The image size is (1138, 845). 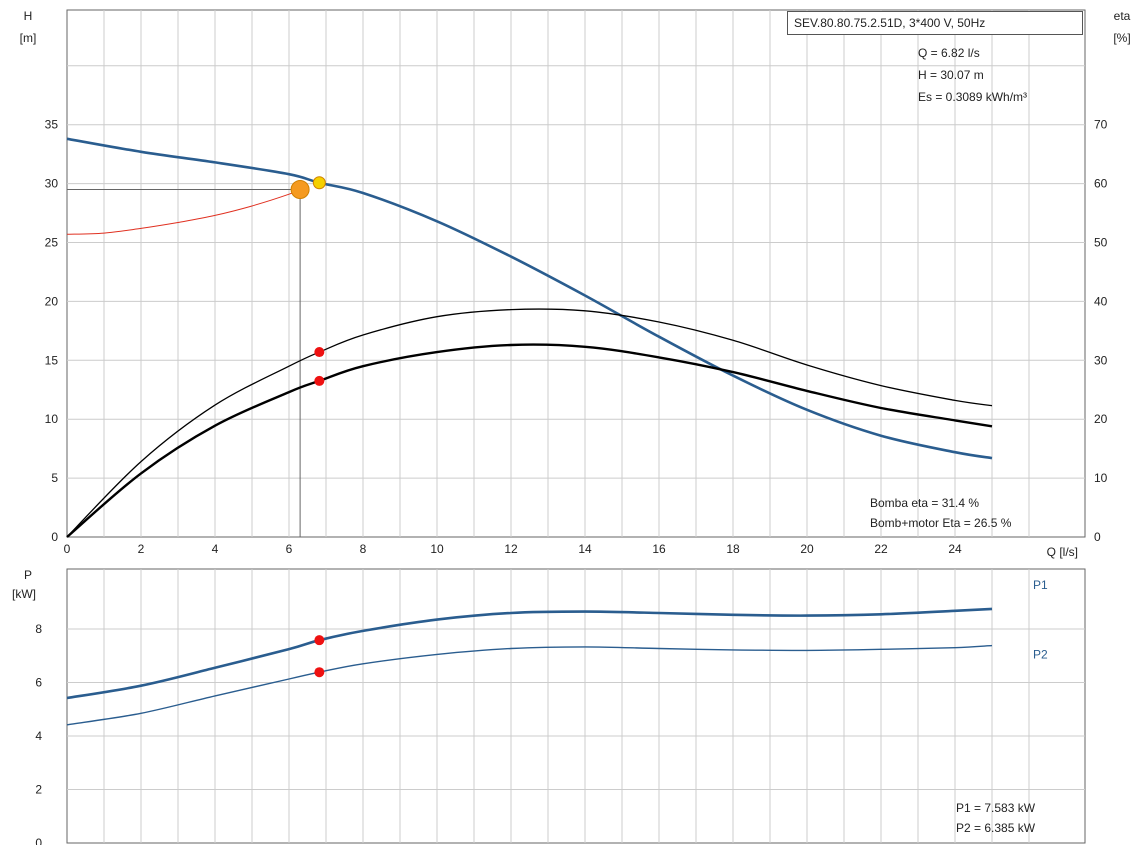 What do you see at coordinates (183, 212) in the screenshot?
I see `system-curve` at bounding box center [183, 212].